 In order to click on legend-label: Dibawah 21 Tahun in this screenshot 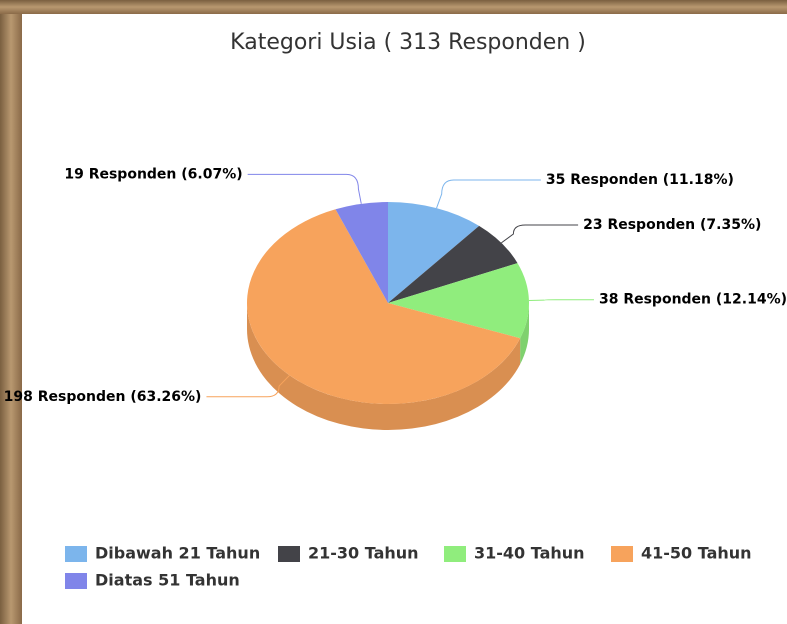, I will do `click(177, 553)`.